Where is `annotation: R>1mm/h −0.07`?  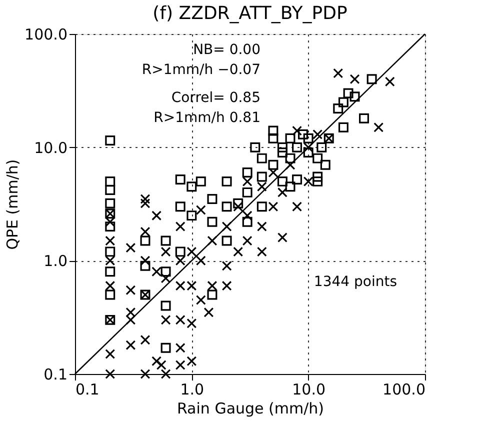 annotation: R>1mm/h −0.07 is located at coordinates (201, 70).